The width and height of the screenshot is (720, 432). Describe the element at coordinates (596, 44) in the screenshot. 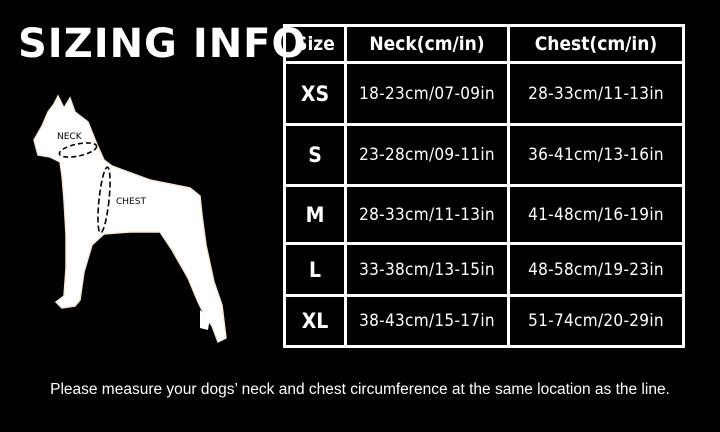

I see `header-chest: Chest(cm/in)` at that location.